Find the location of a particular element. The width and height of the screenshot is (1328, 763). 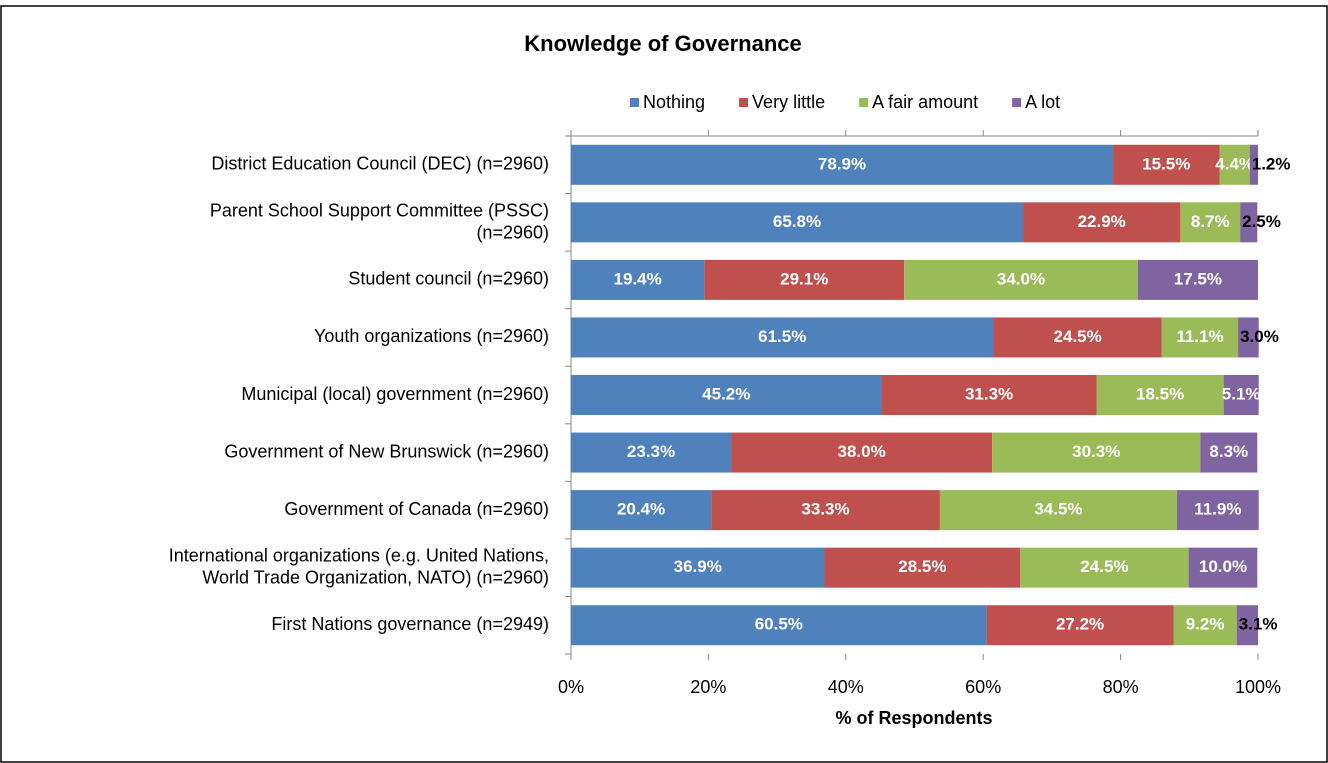

x-tick-label: 80% is located at coordinates (1121, 687).